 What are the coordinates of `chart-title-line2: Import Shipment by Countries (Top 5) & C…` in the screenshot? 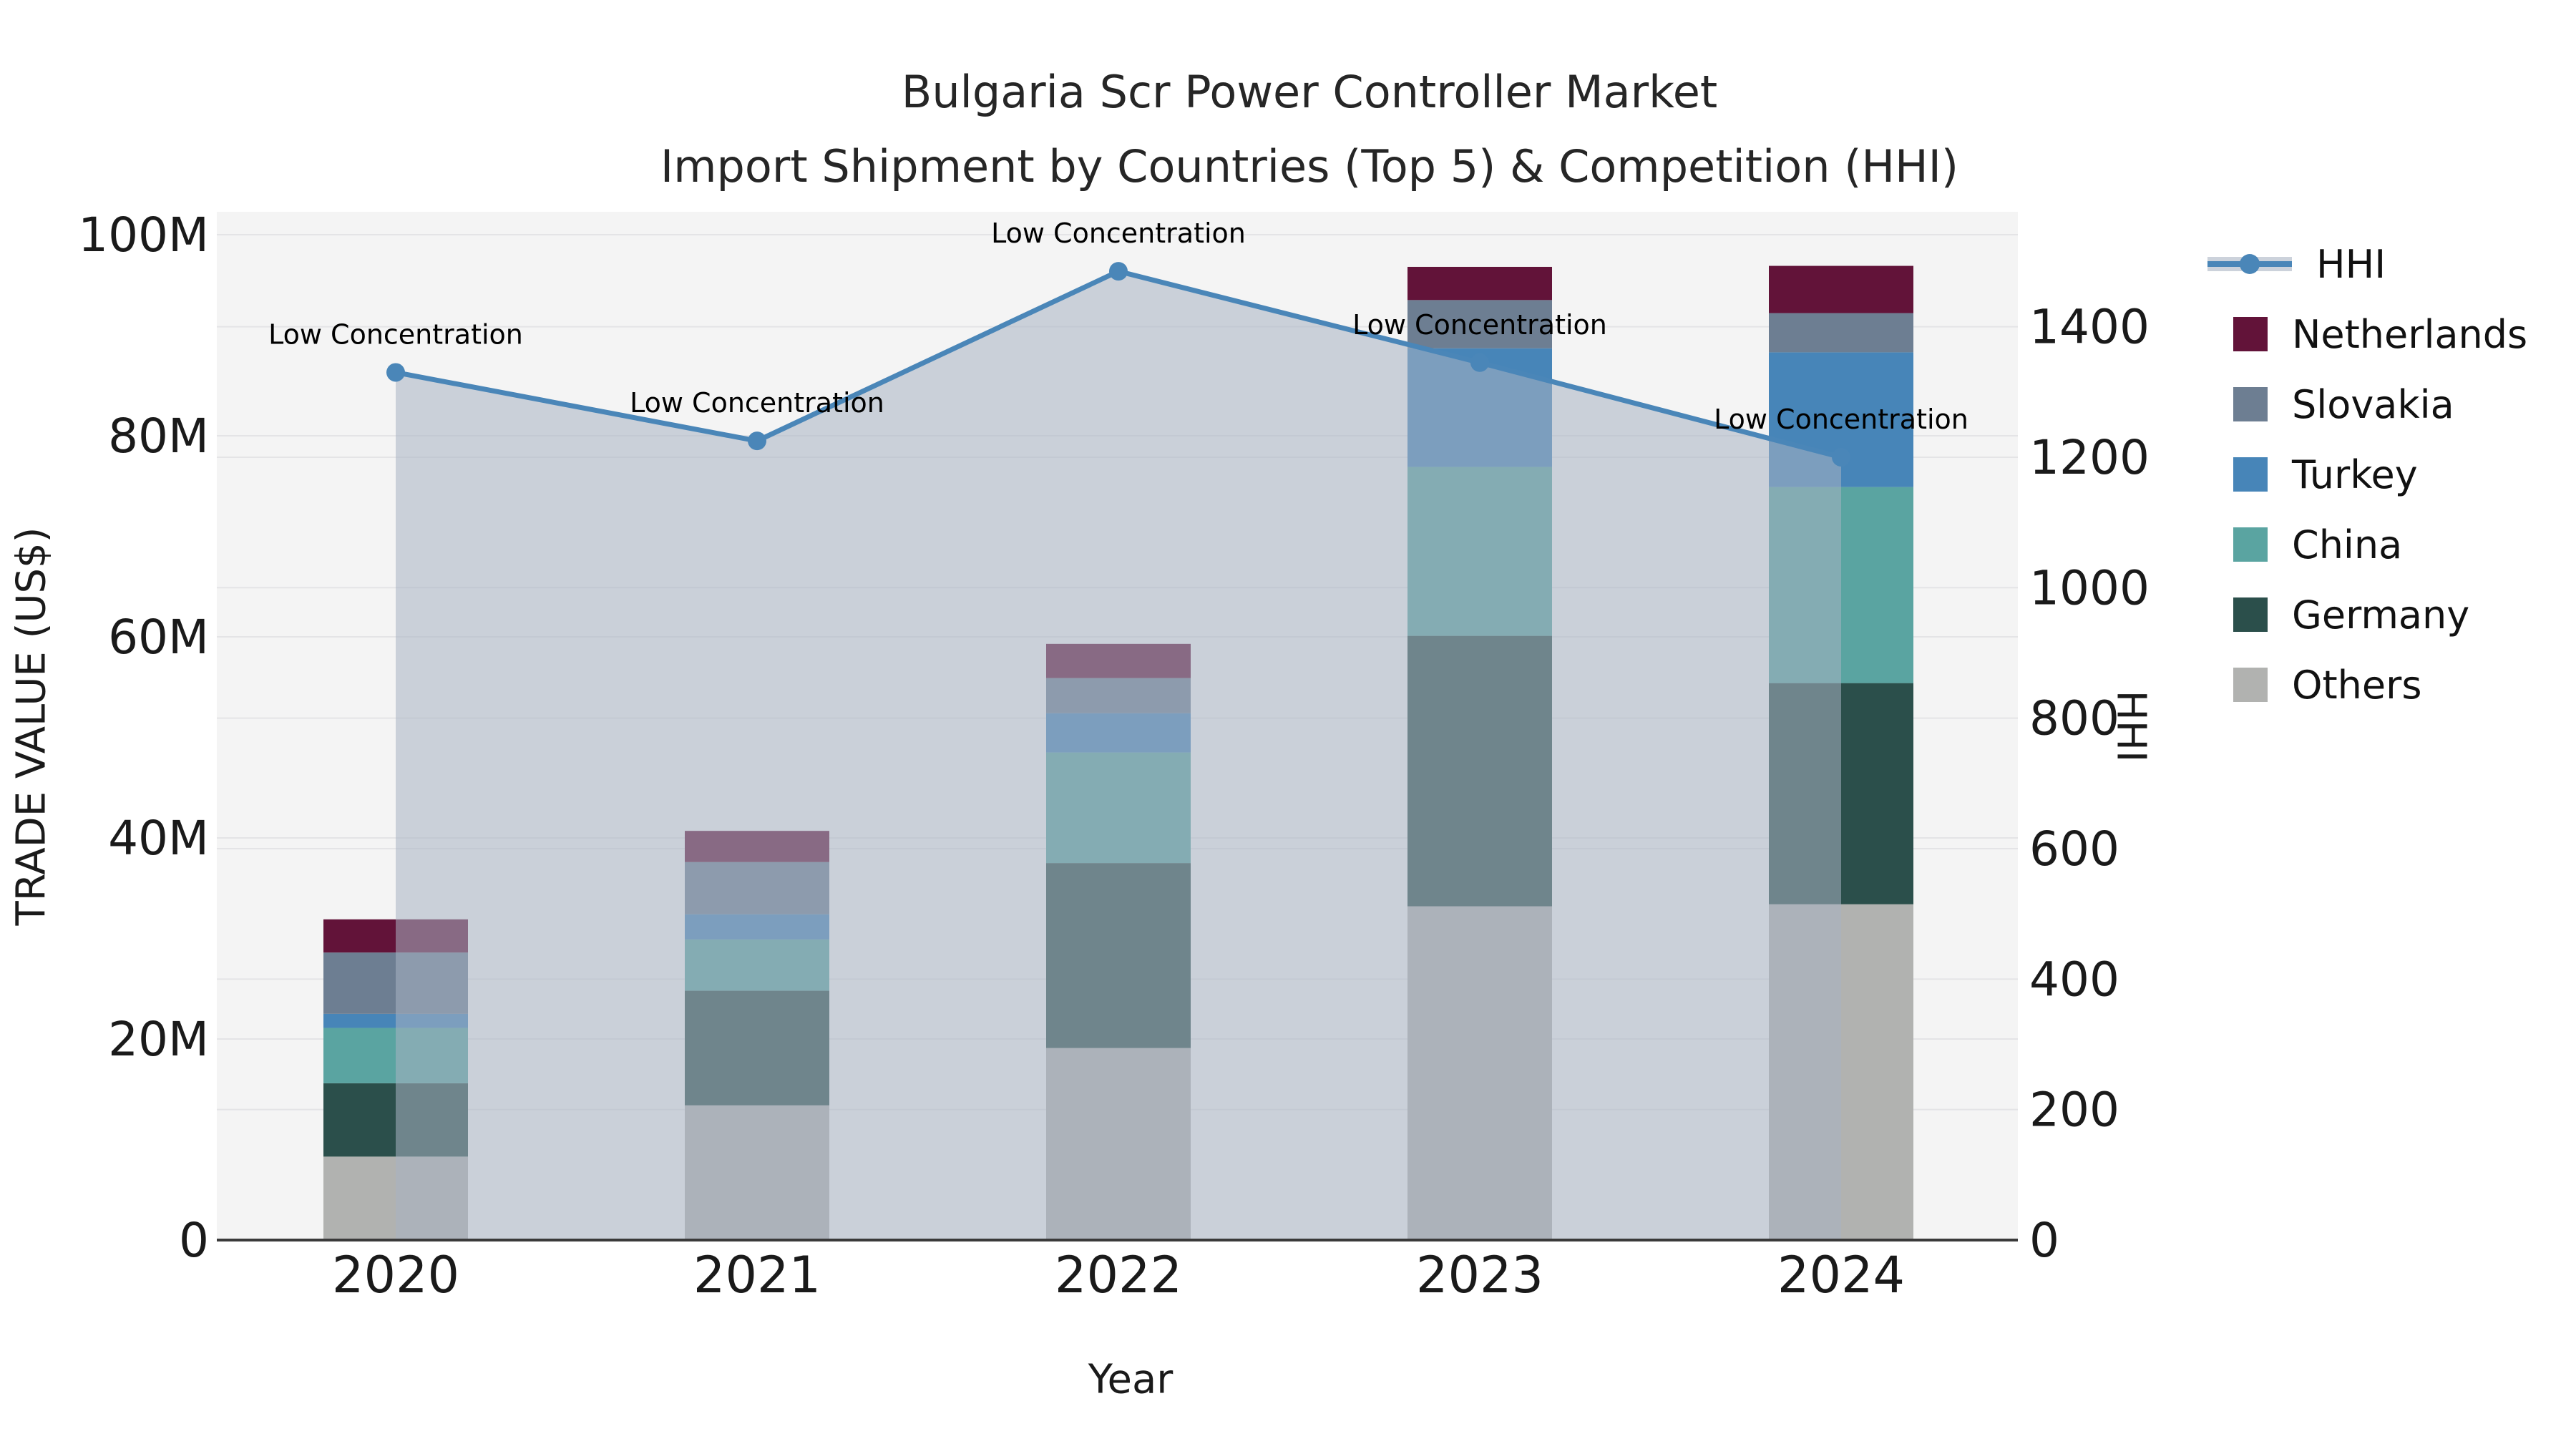 It's located at (1309, 166).